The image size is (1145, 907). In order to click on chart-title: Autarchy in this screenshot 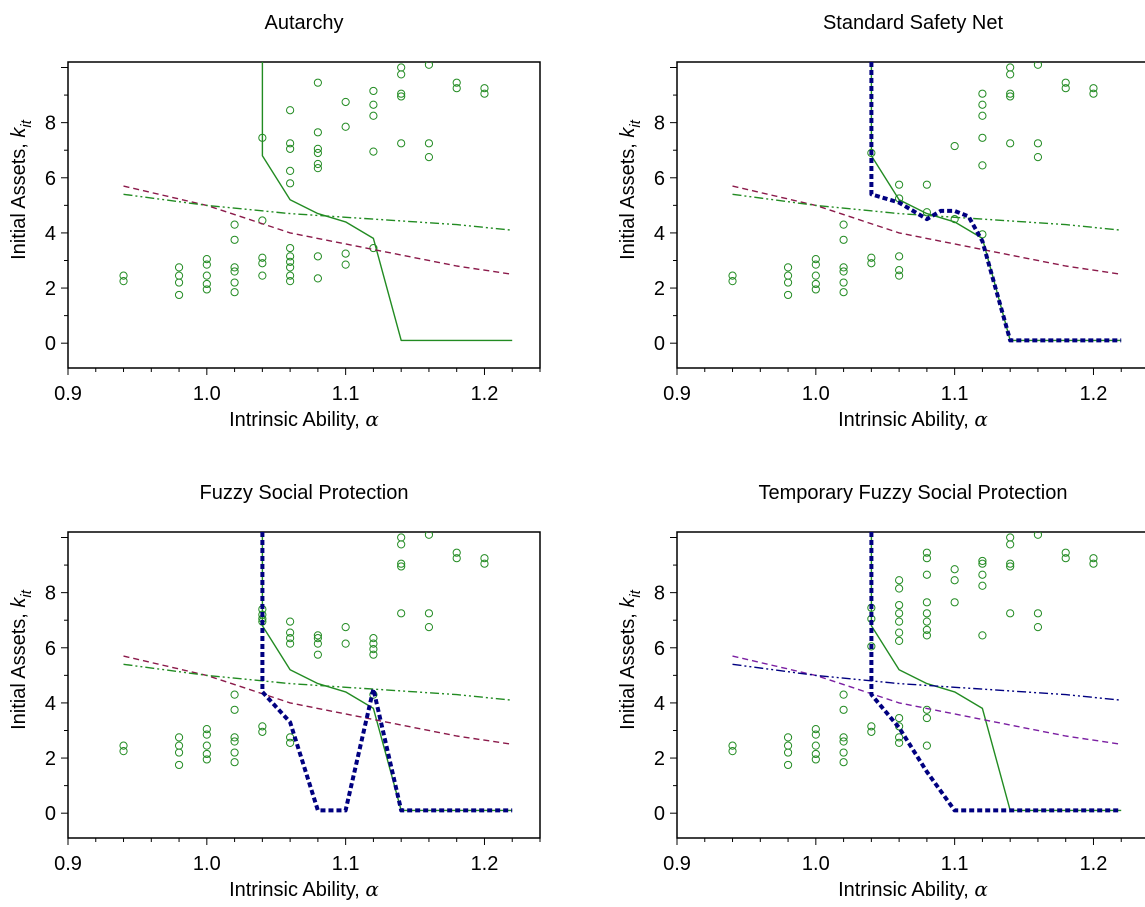, I will do `click(304, 23)`.